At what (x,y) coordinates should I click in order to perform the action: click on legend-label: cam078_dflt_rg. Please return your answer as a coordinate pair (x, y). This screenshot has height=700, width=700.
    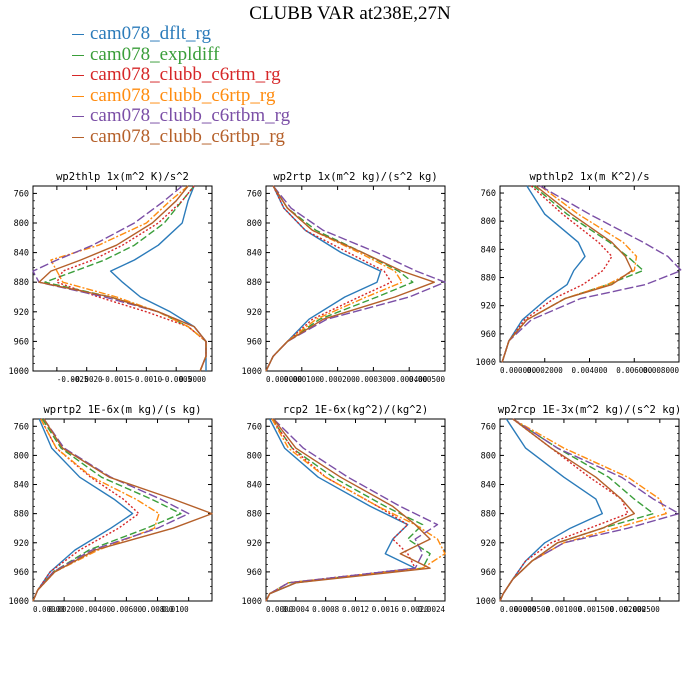
    Looking at the image, I should click on (151, 33).